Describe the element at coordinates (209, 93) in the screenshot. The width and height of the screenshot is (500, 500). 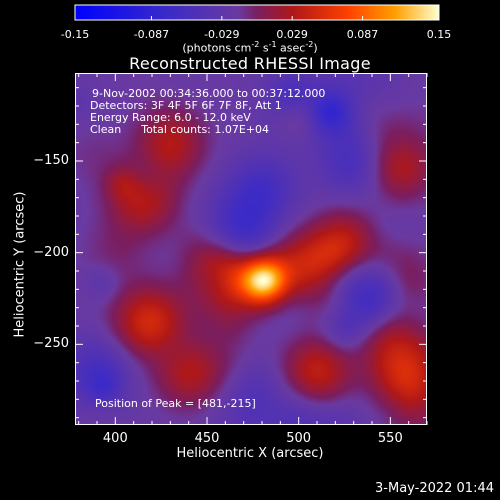
I see `annotation-time: 9-Nov-2002 00:34:36.000 to 00:37:12.000` at that location.